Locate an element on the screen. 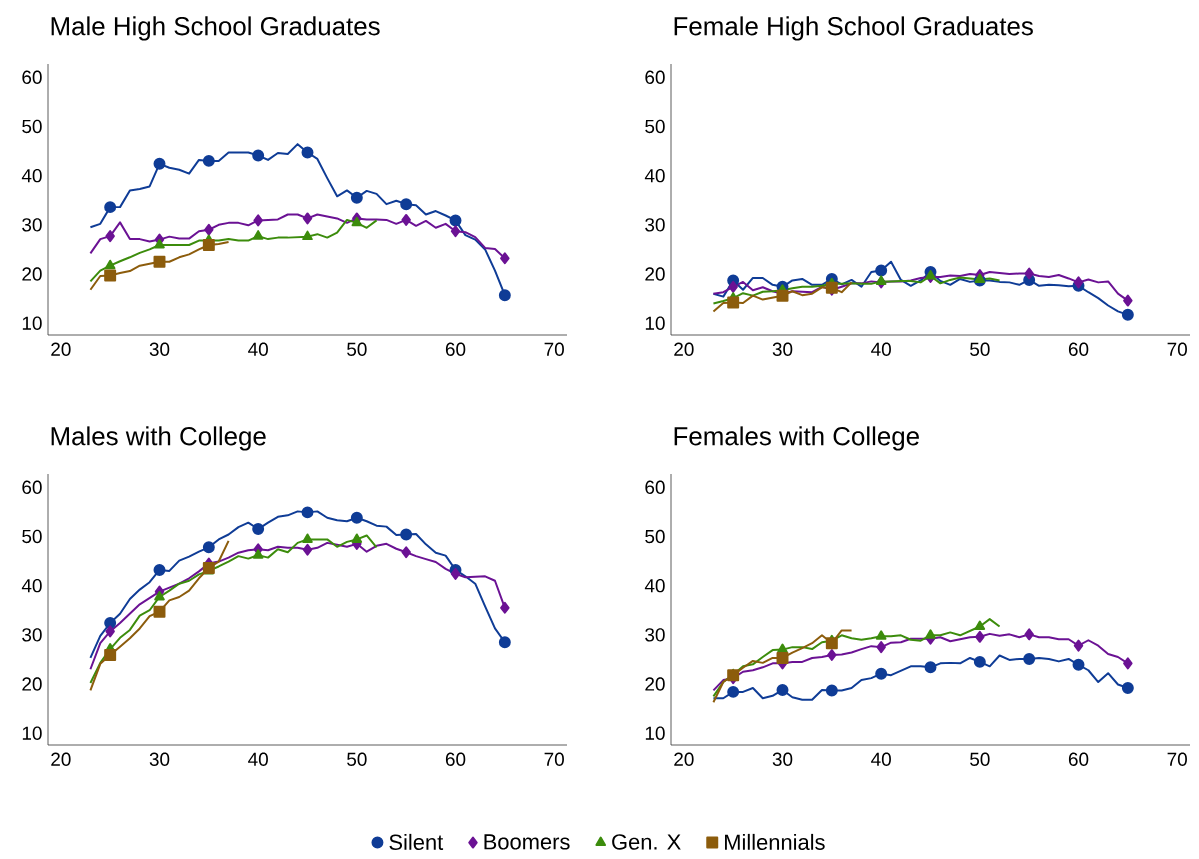  legend-label: Millennials is located at coordinates (775, 841).